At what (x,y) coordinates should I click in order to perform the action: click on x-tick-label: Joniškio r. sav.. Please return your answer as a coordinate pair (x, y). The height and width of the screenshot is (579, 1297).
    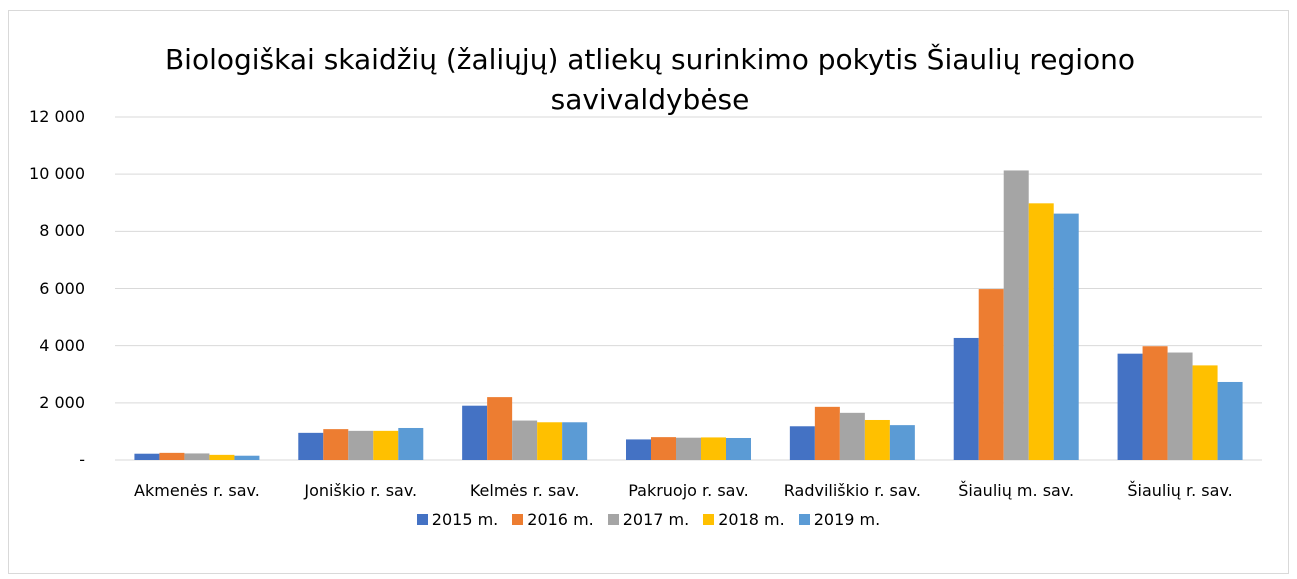
    Looking at the image, I should click on (361, 490).